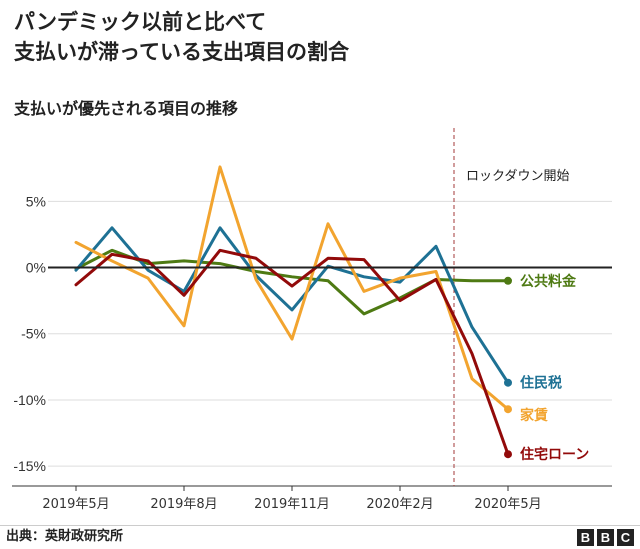 This screenshot has height=549, width=640. What do you see at coordinates (65, 536) in the screenshot?
I see `source-credit: 出典：英財政研究所` at bounding box center [65, 536].